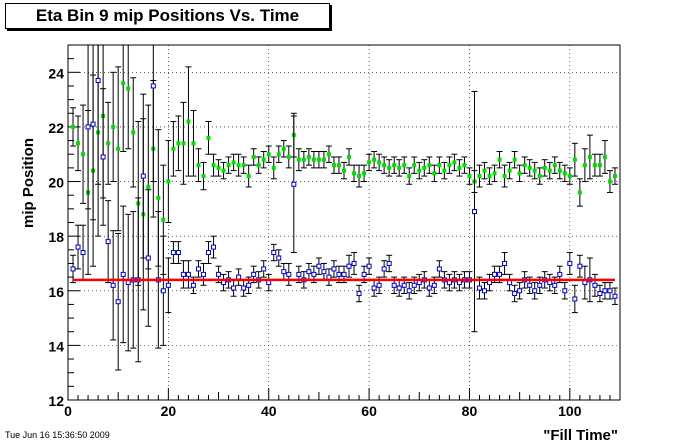 This screenshot has width=692, height=444. I want to click on x-tick-label: 100, so click(570, 411).